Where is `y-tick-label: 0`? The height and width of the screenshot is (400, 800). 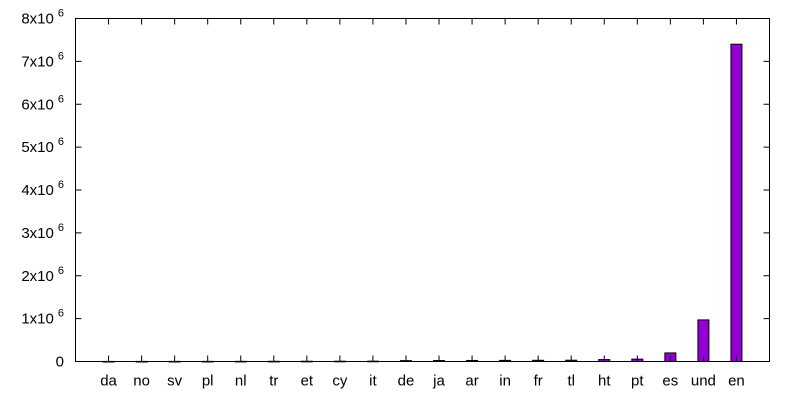
y-tick-label: 0 is located at coordinates (60, 362).